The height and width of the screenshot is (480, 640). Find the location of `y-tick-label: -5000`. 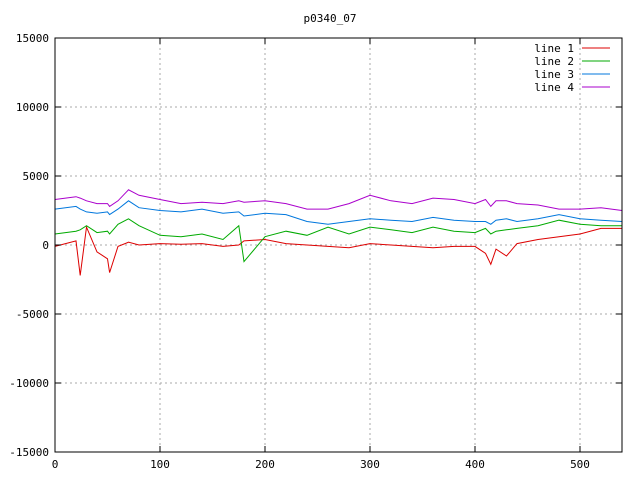

y-tick-label: -5000 is located at coordinates (32, 314).